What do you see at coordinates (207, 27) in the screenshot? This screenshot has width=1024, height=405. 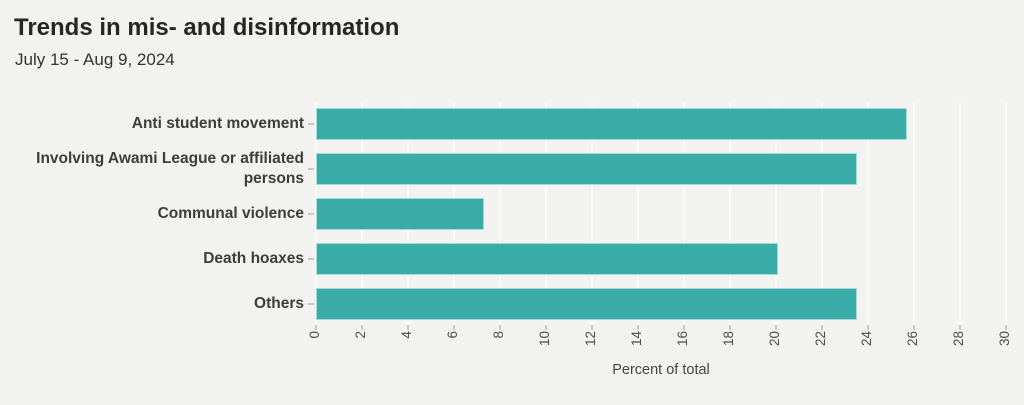 I see `chart-title: Trends in mis- and disinformation` at bounding box center [207, 27].